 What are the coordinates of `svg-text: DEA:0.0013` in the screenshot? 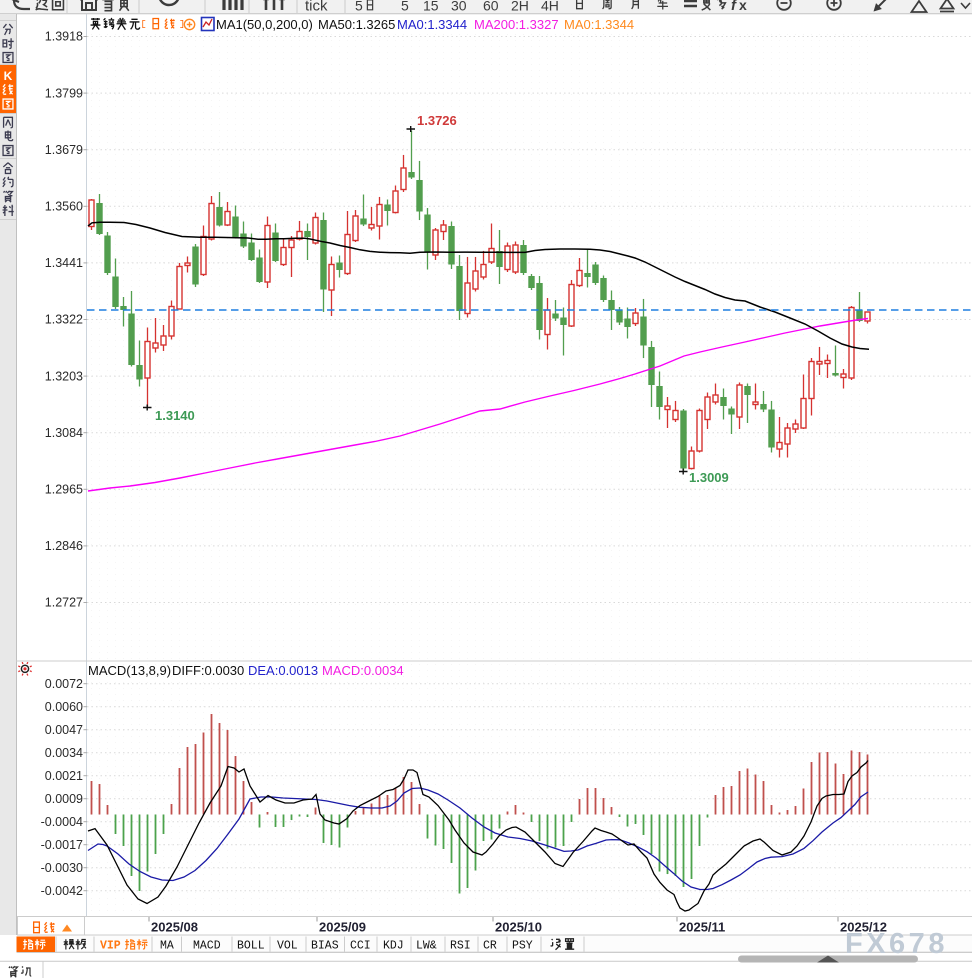 It's located at (283, 670).